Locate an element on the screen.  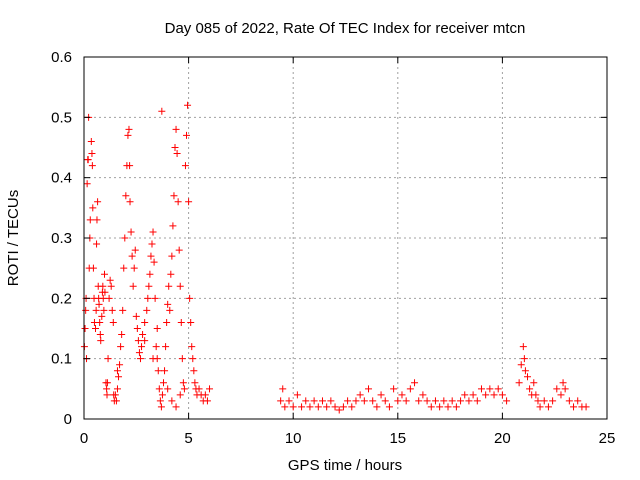
y-tick-label: 0.4 is located at coordinates (61, 178).